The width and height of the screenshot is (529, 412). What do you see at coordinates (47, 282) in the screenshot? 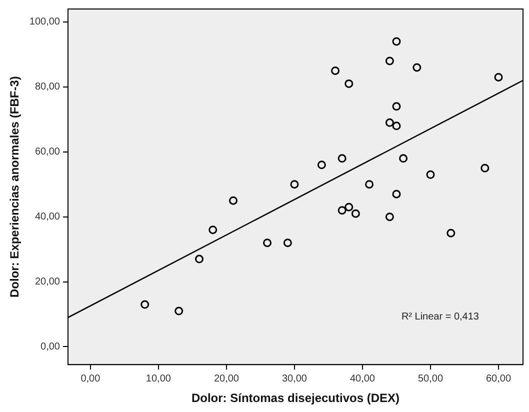
I see `y-tick-label: 20,00` at bounding box center [47, 282].